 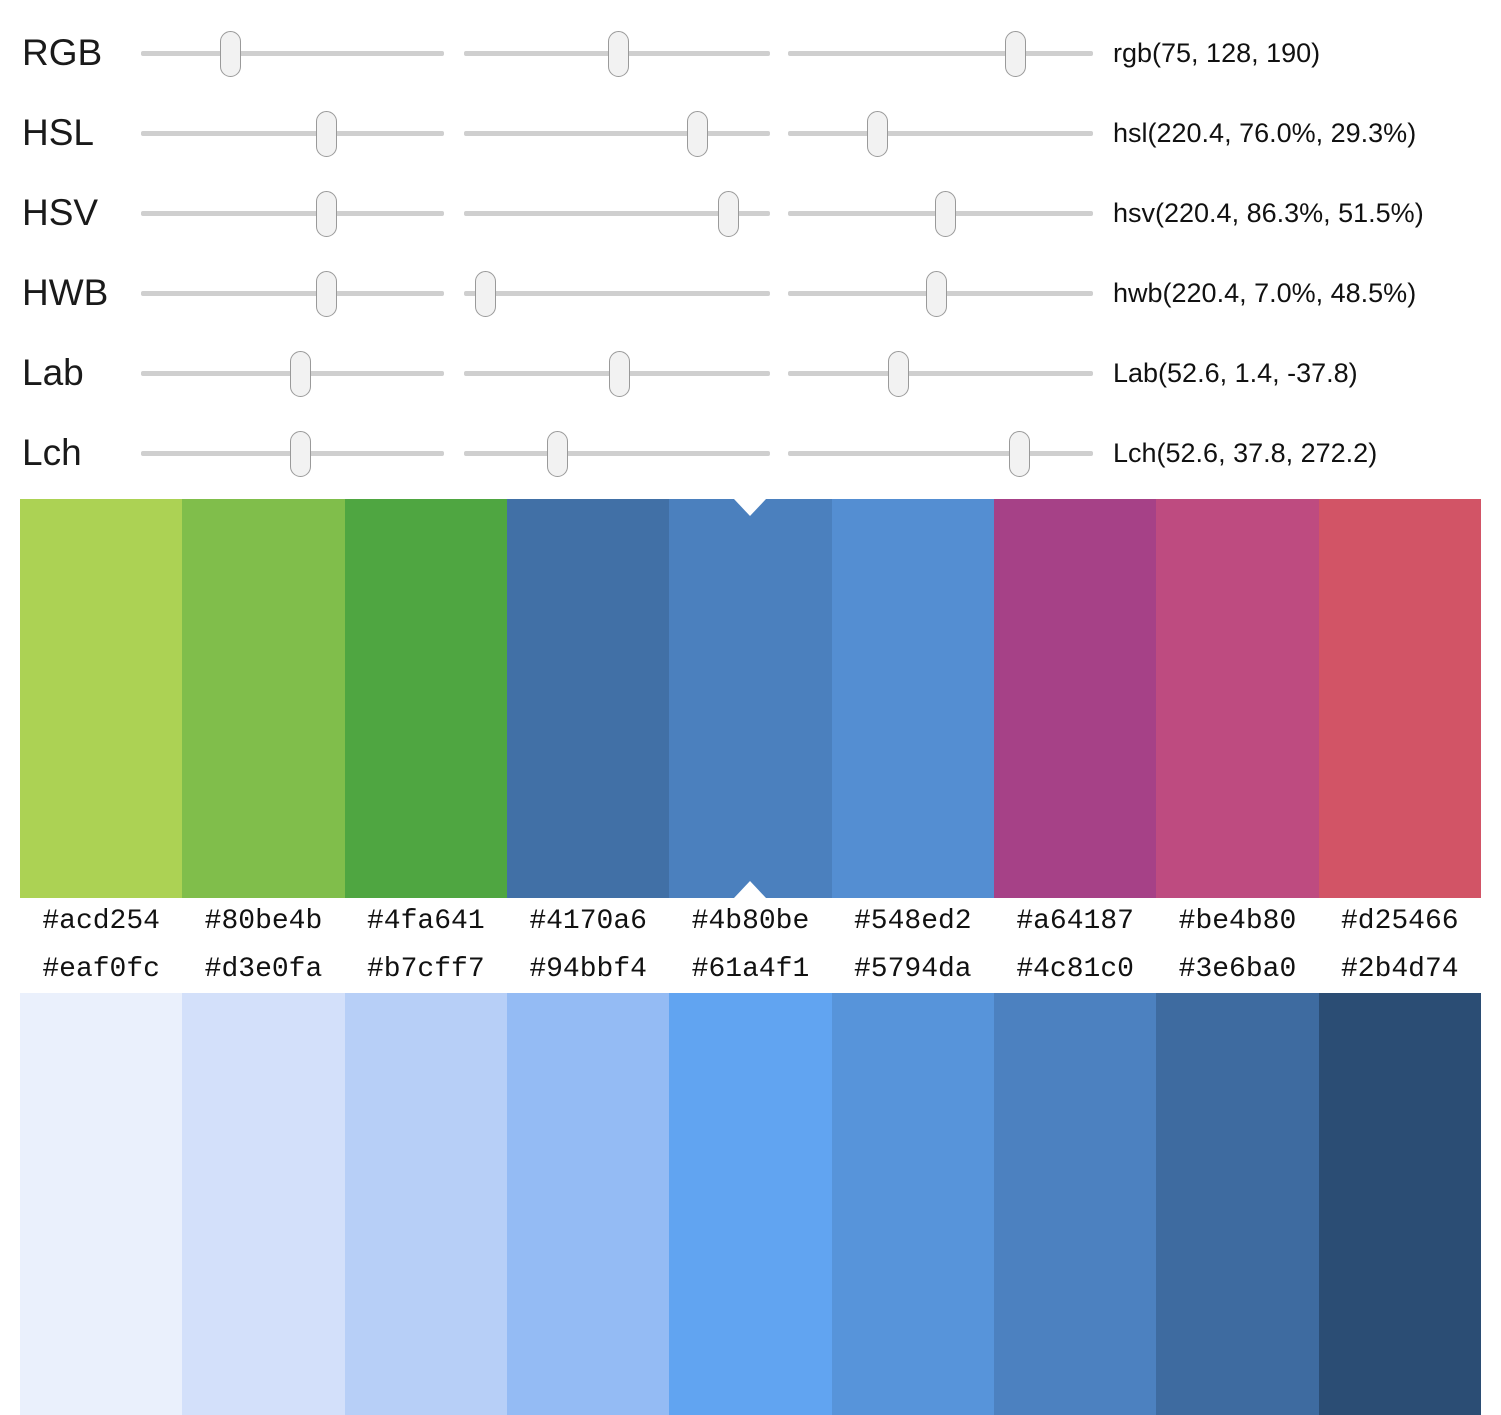 What do you see at coordinates (588, 921) in the screenshot?
I see `hex-code-label: #4170a6` at bounding box center [588, 921].